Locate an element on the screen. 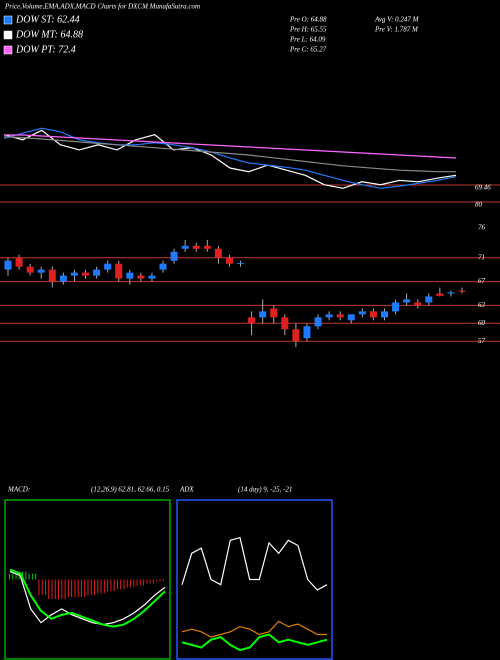  legend-label: DOW PT: 72.4 is located at coordinates (45, 49).